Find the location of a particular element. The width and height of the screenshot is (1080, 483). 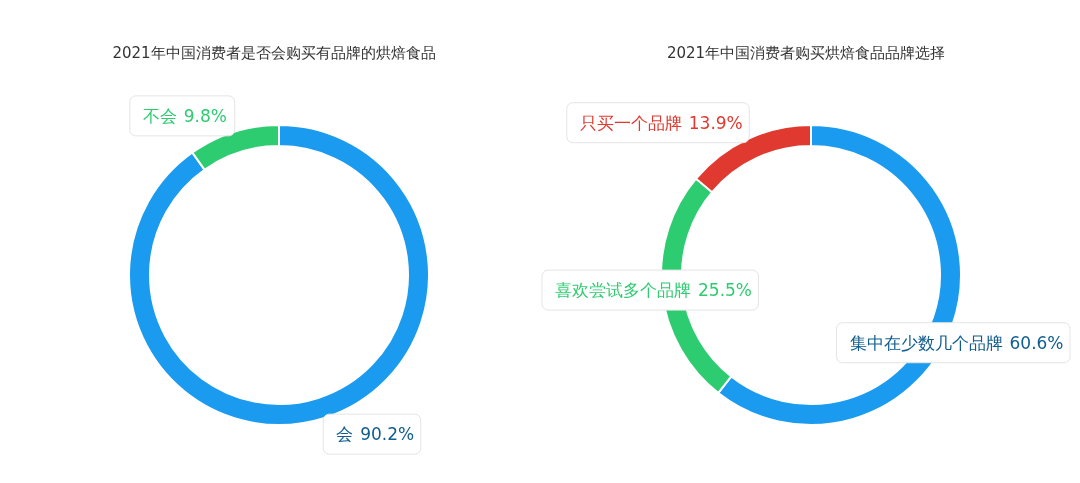

data-label: 25.5% is located at coordinates (725, 290).